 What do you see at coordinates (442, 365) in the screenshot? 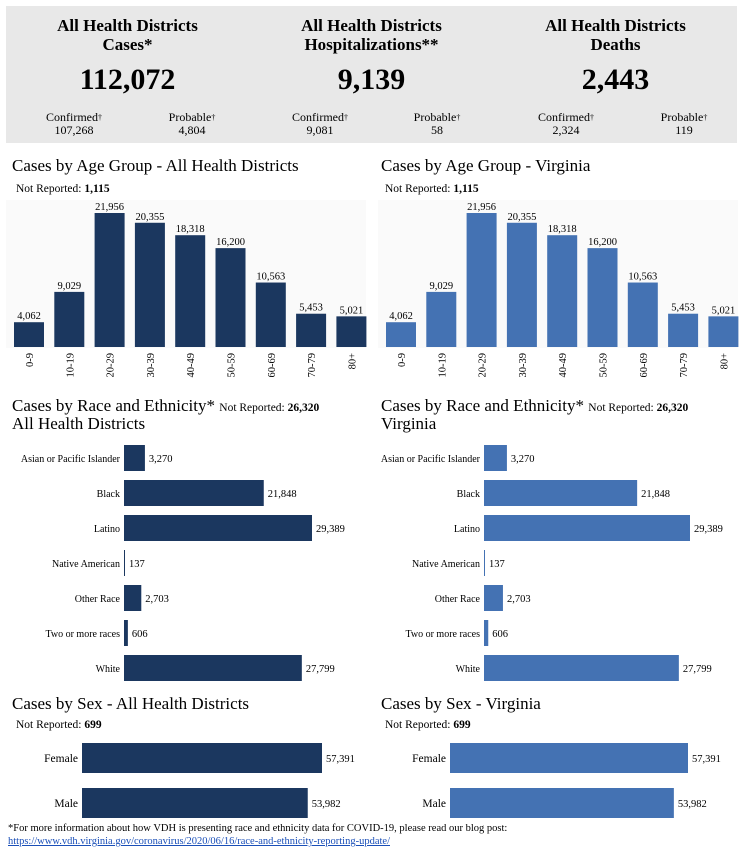
I see `x-tick-label: 10-19` at bounding box center [442, 365].